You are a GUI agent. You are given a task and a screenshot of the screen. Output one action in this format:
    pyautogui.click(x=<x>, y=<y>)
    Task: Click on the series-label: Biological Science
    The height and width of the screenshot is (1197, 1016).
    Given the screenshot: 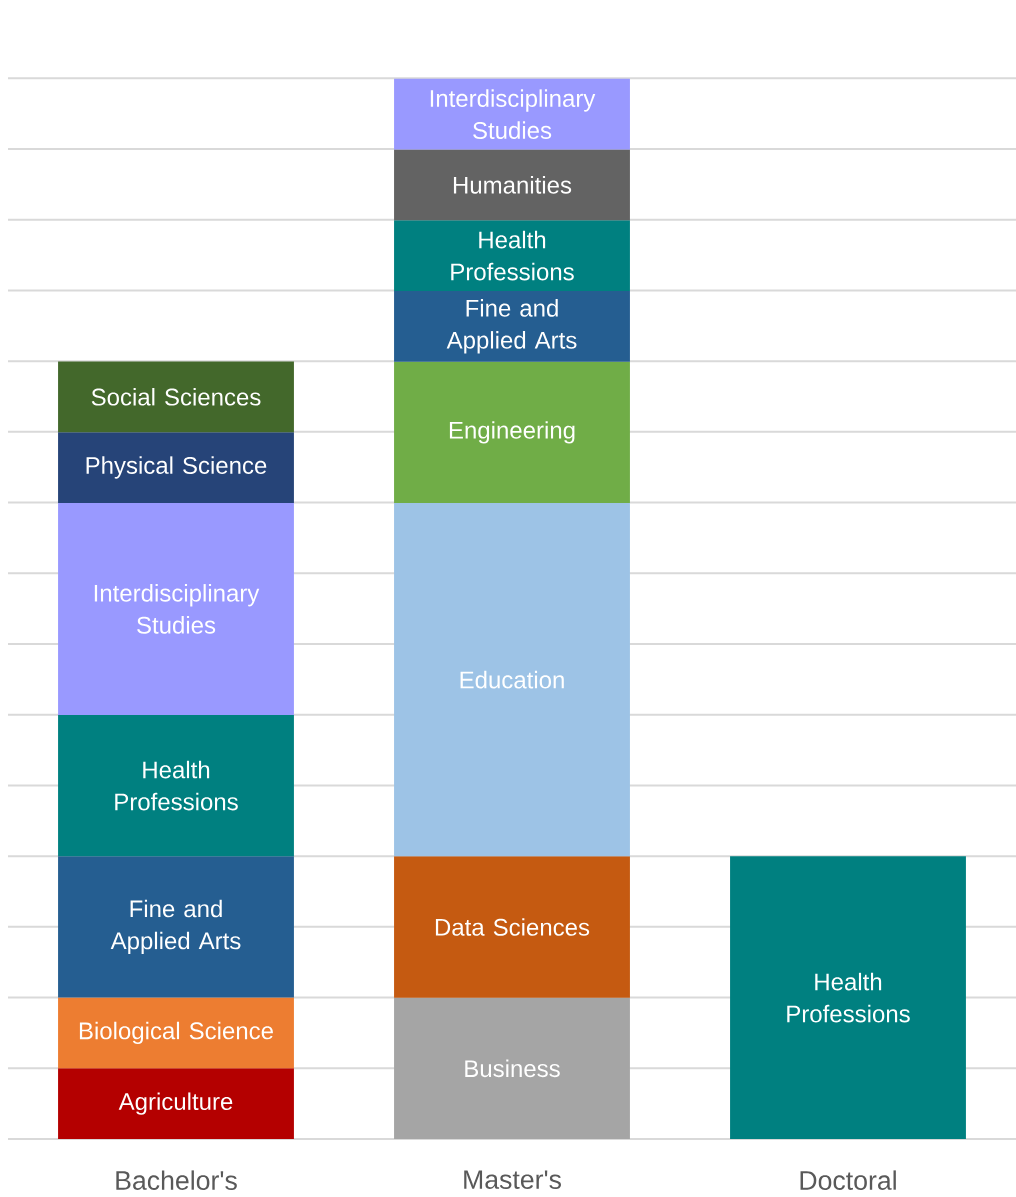 What is the action you would take?
    pyautogui.click(x=176, y=1033)
    